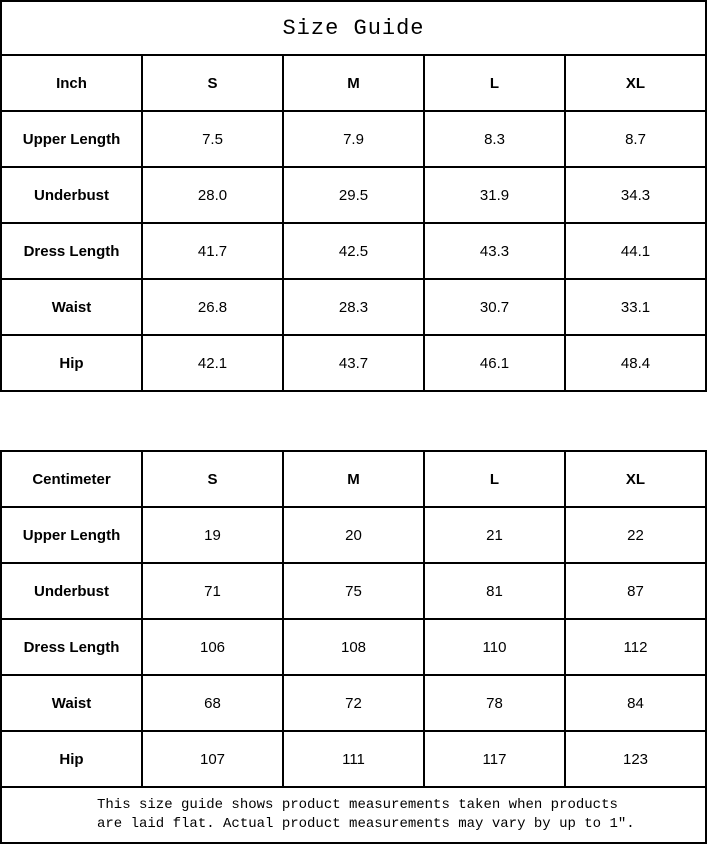 The height and width of the screenshot is (844, 707). What do you see at coordinates (212, 139) in the screenshot?
I see `size-value: 7.5` at bounding box center [212, 139].